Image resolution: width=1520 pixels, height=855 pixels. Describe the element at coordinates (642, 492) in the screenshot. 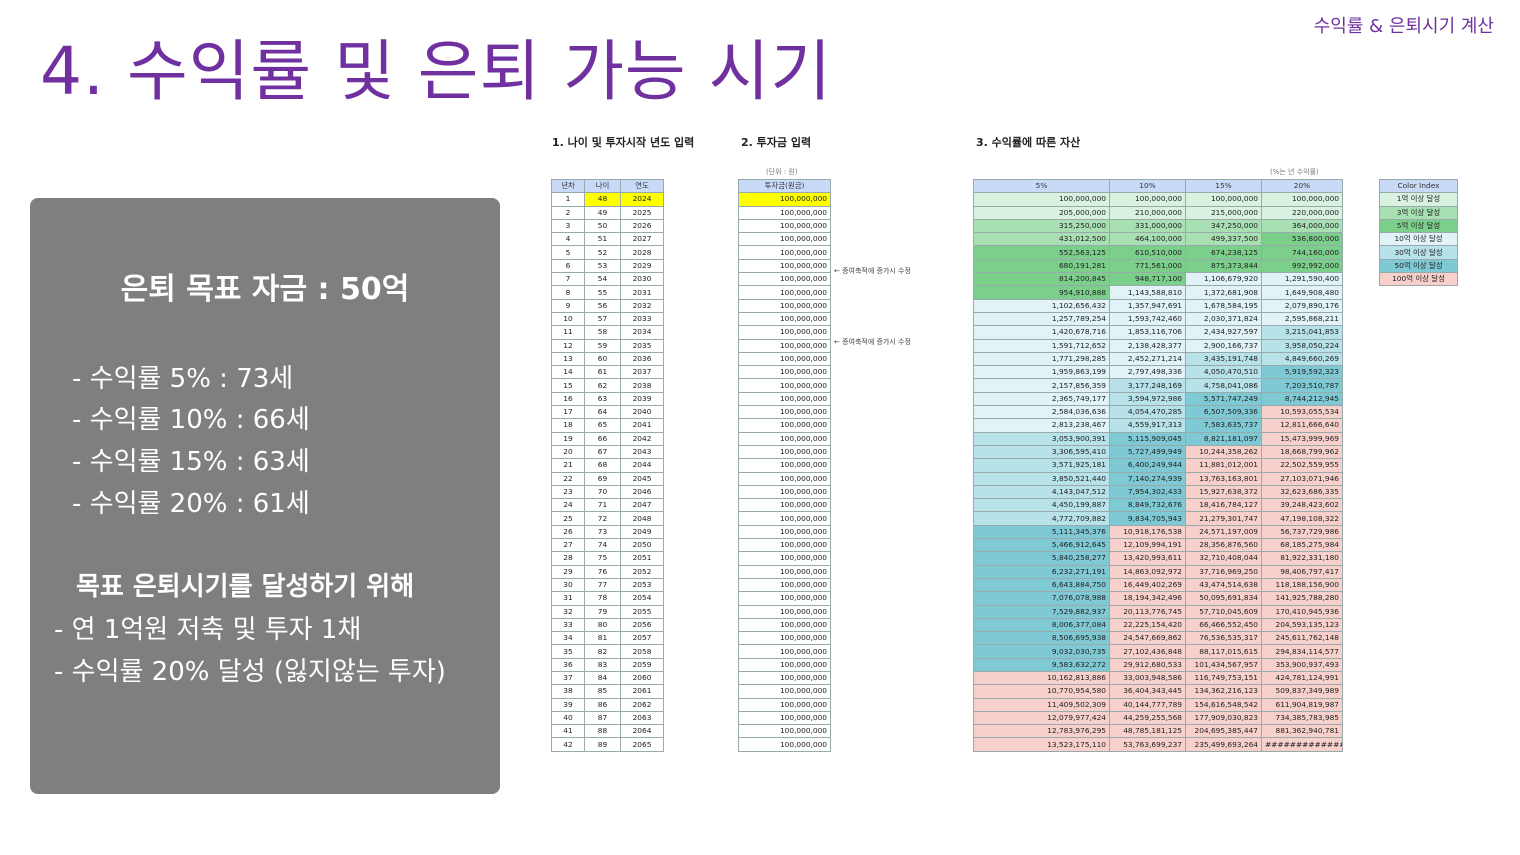

I see `cell-year: 2046` at that location.